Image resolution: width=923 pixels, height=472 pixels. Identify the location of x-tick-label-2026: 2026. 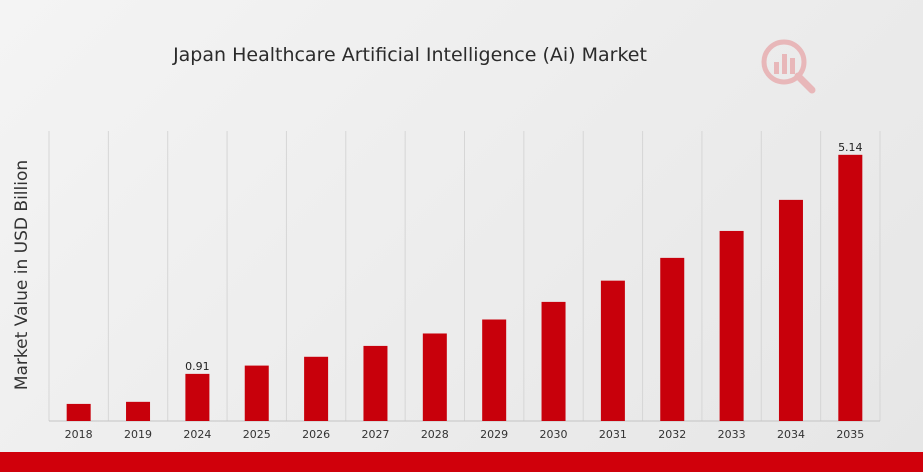
(316, 434).